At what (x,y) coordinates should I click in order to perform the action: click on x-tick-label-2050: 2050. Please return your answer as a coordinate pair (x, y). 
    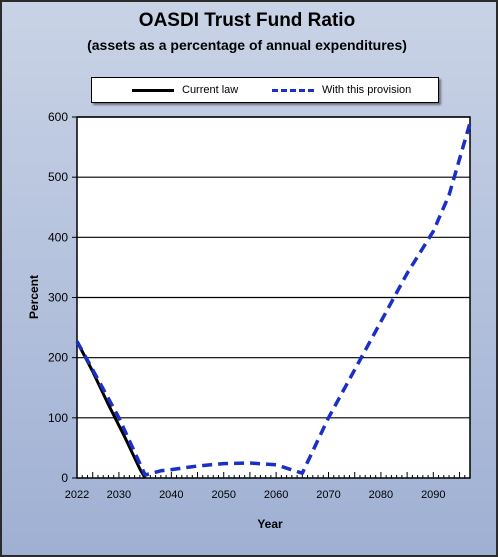
    Looking at the image, I should click on (223, 495).